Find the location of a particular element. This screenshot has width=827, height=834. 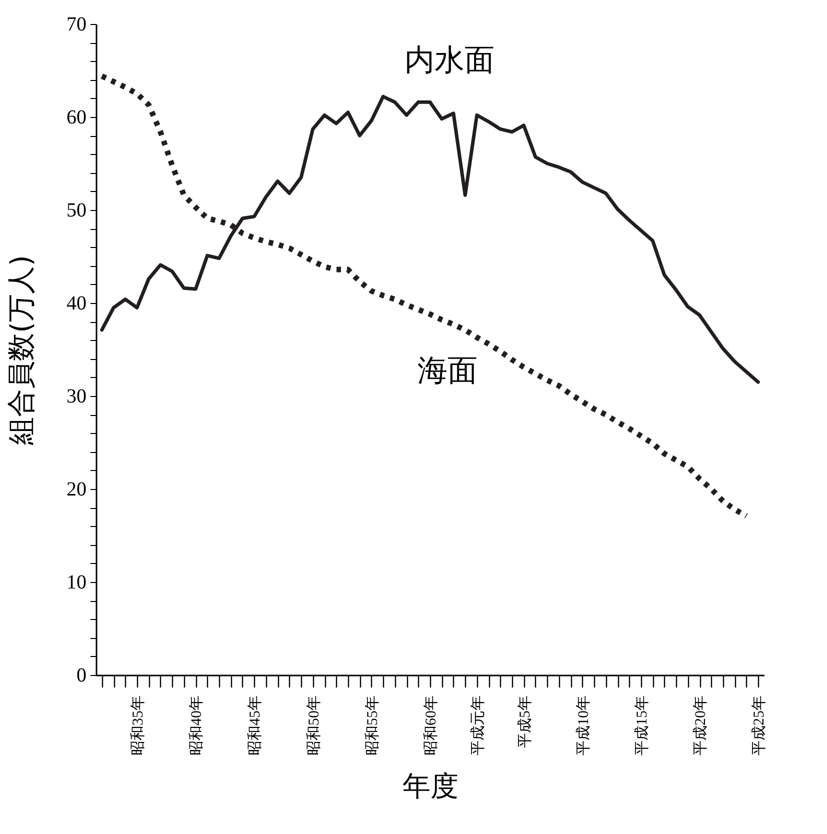

x-tick-label: 平成25年 is located at coordinates (759, 726).